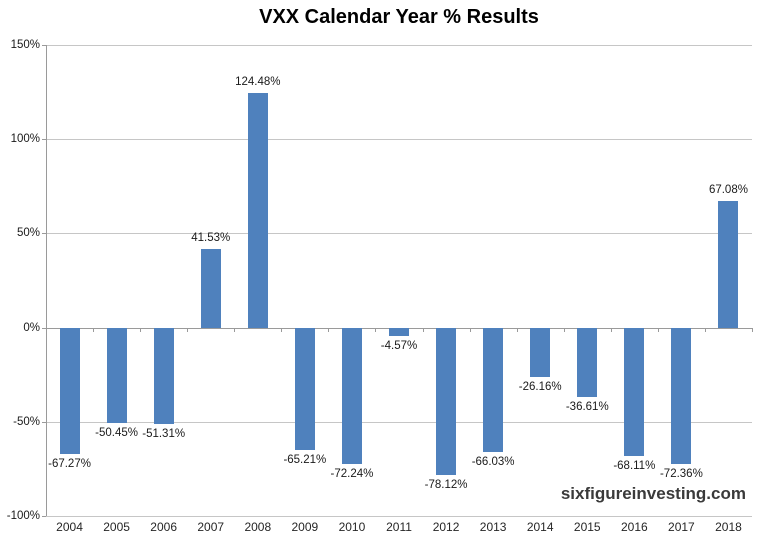 The image size is (768, 545). What do you see at coordinates (46, 280) in the screenshot?
I see `y-axis-line` at bounding box center [46, 280].